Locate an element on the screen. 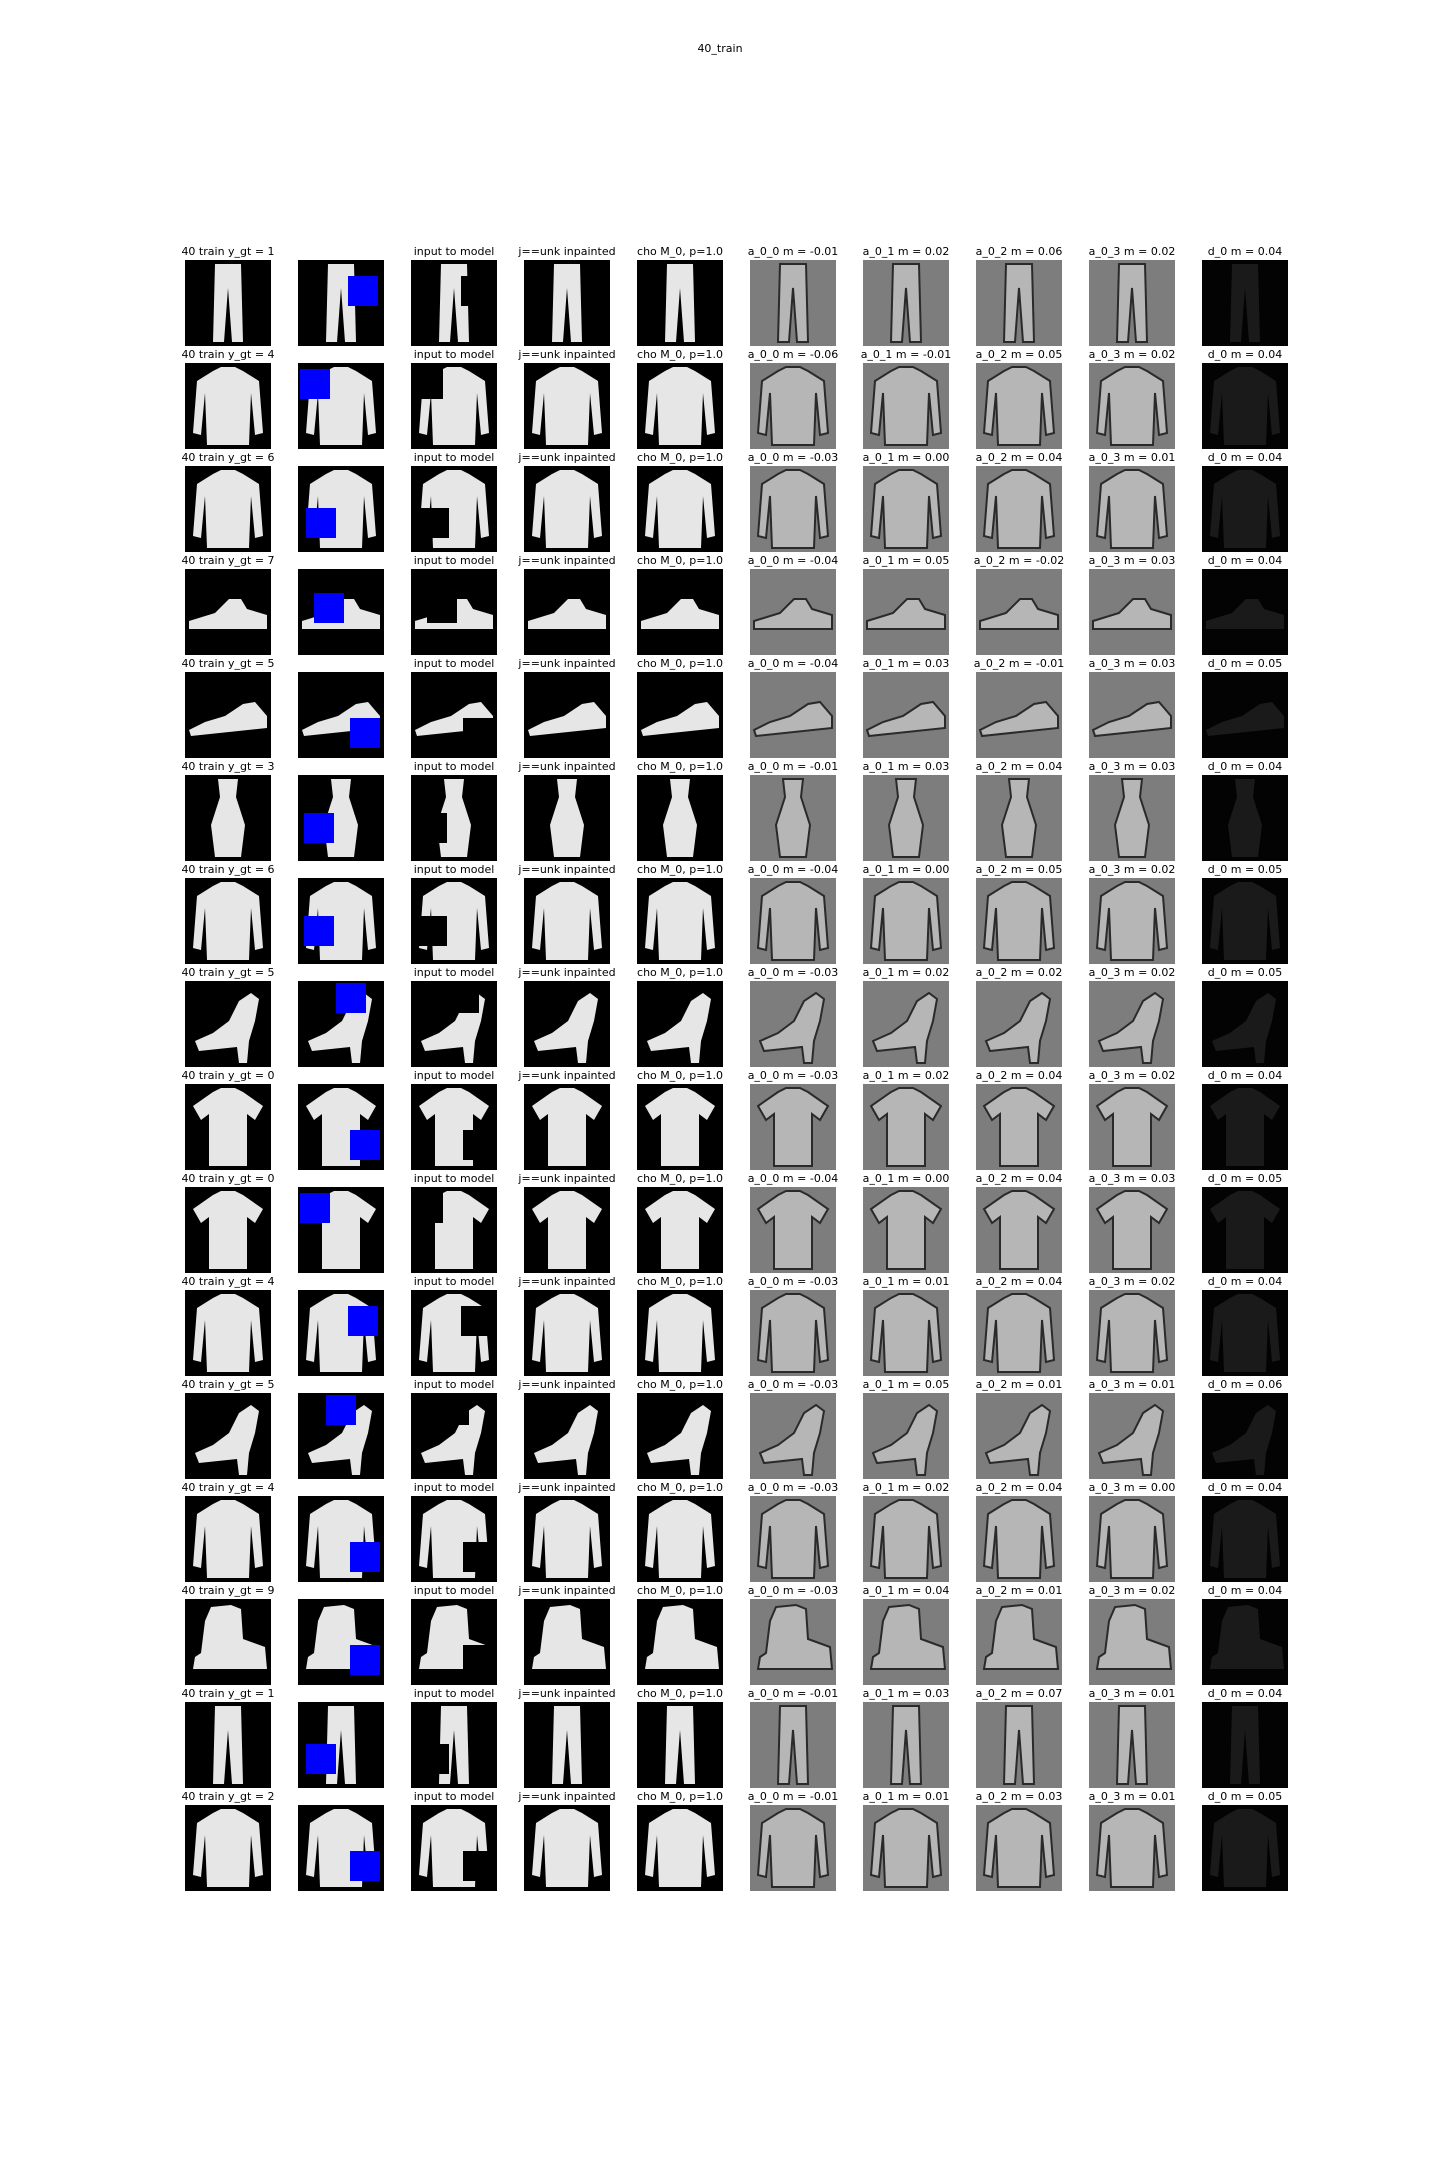 The height and width of the screenshot is (2160, 1440). panel-title-gt: 40 train y_gt = 5 is located at coordinates (228, 972).